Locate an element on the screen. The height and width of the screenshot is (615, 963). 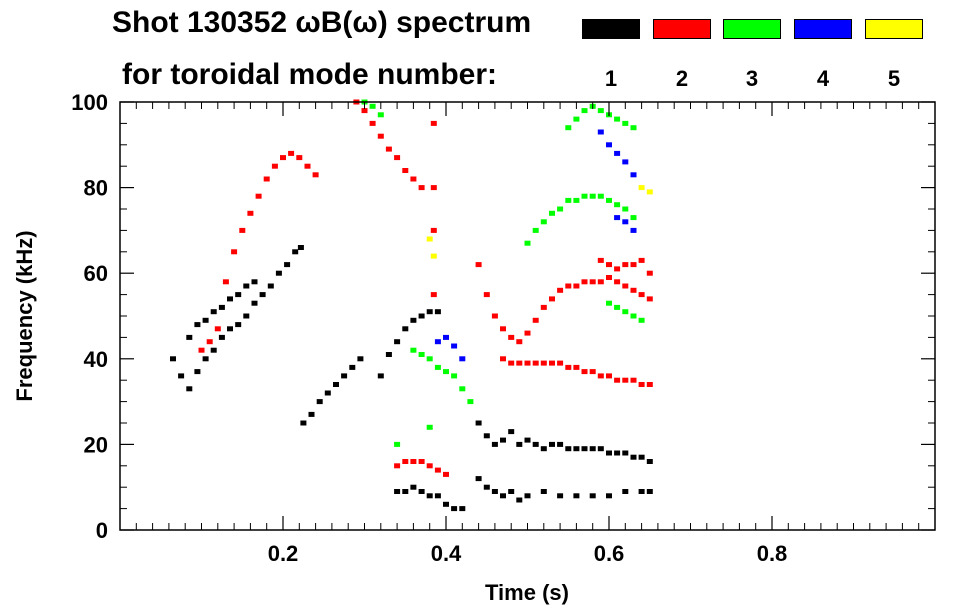
legend-label-2: 2 is located at coordinates (682, 78).